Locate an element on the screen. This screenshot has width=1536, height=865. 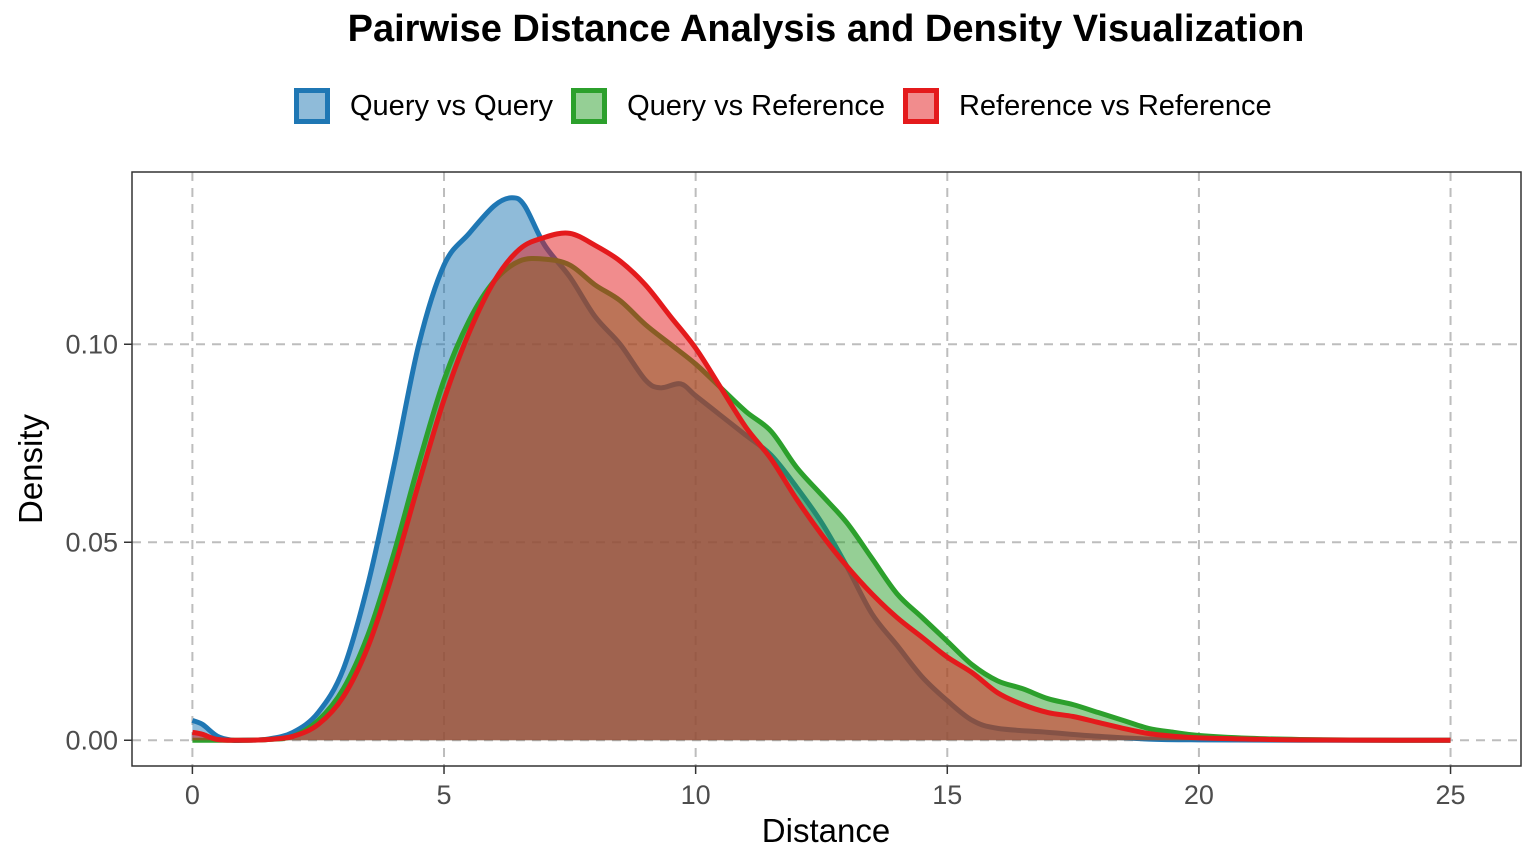
y-tick-label: 0.10 is located at coordinates (91, 344).